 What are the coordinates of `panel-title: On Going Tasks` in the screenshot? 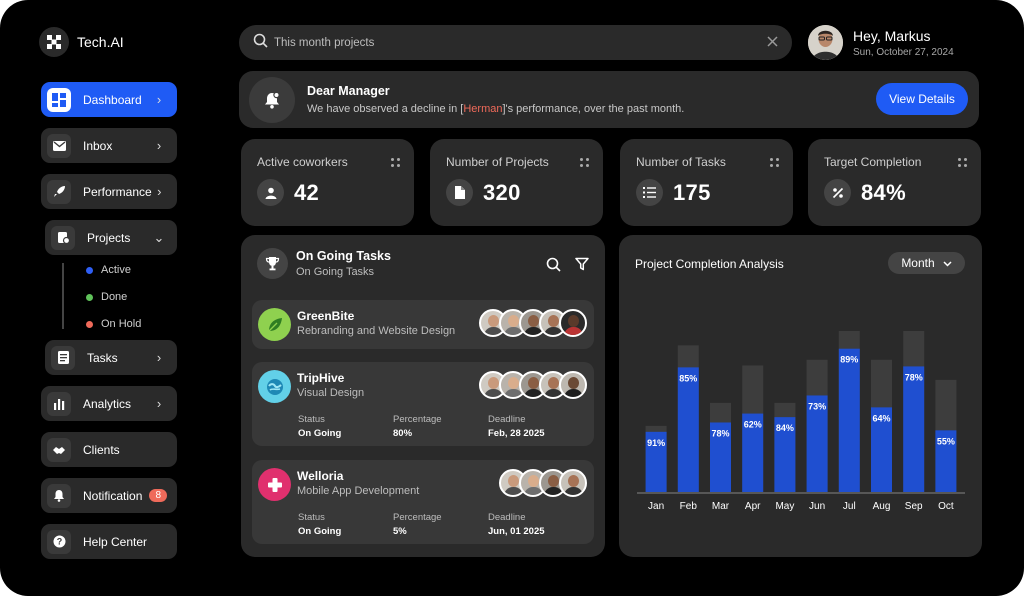 It's located at (343, 256).